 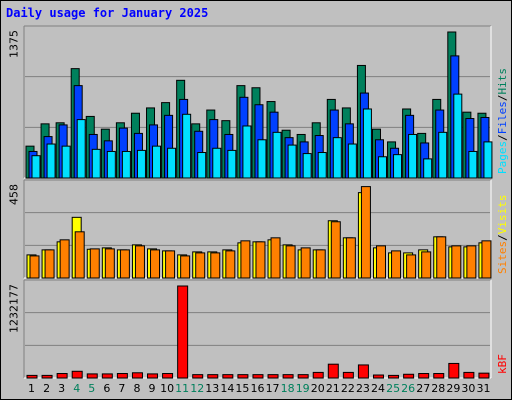 What do you see at coordinates (273, 388) in the screenshot?
I see `x-tick-label: 17` at bounding box center [273, 388].